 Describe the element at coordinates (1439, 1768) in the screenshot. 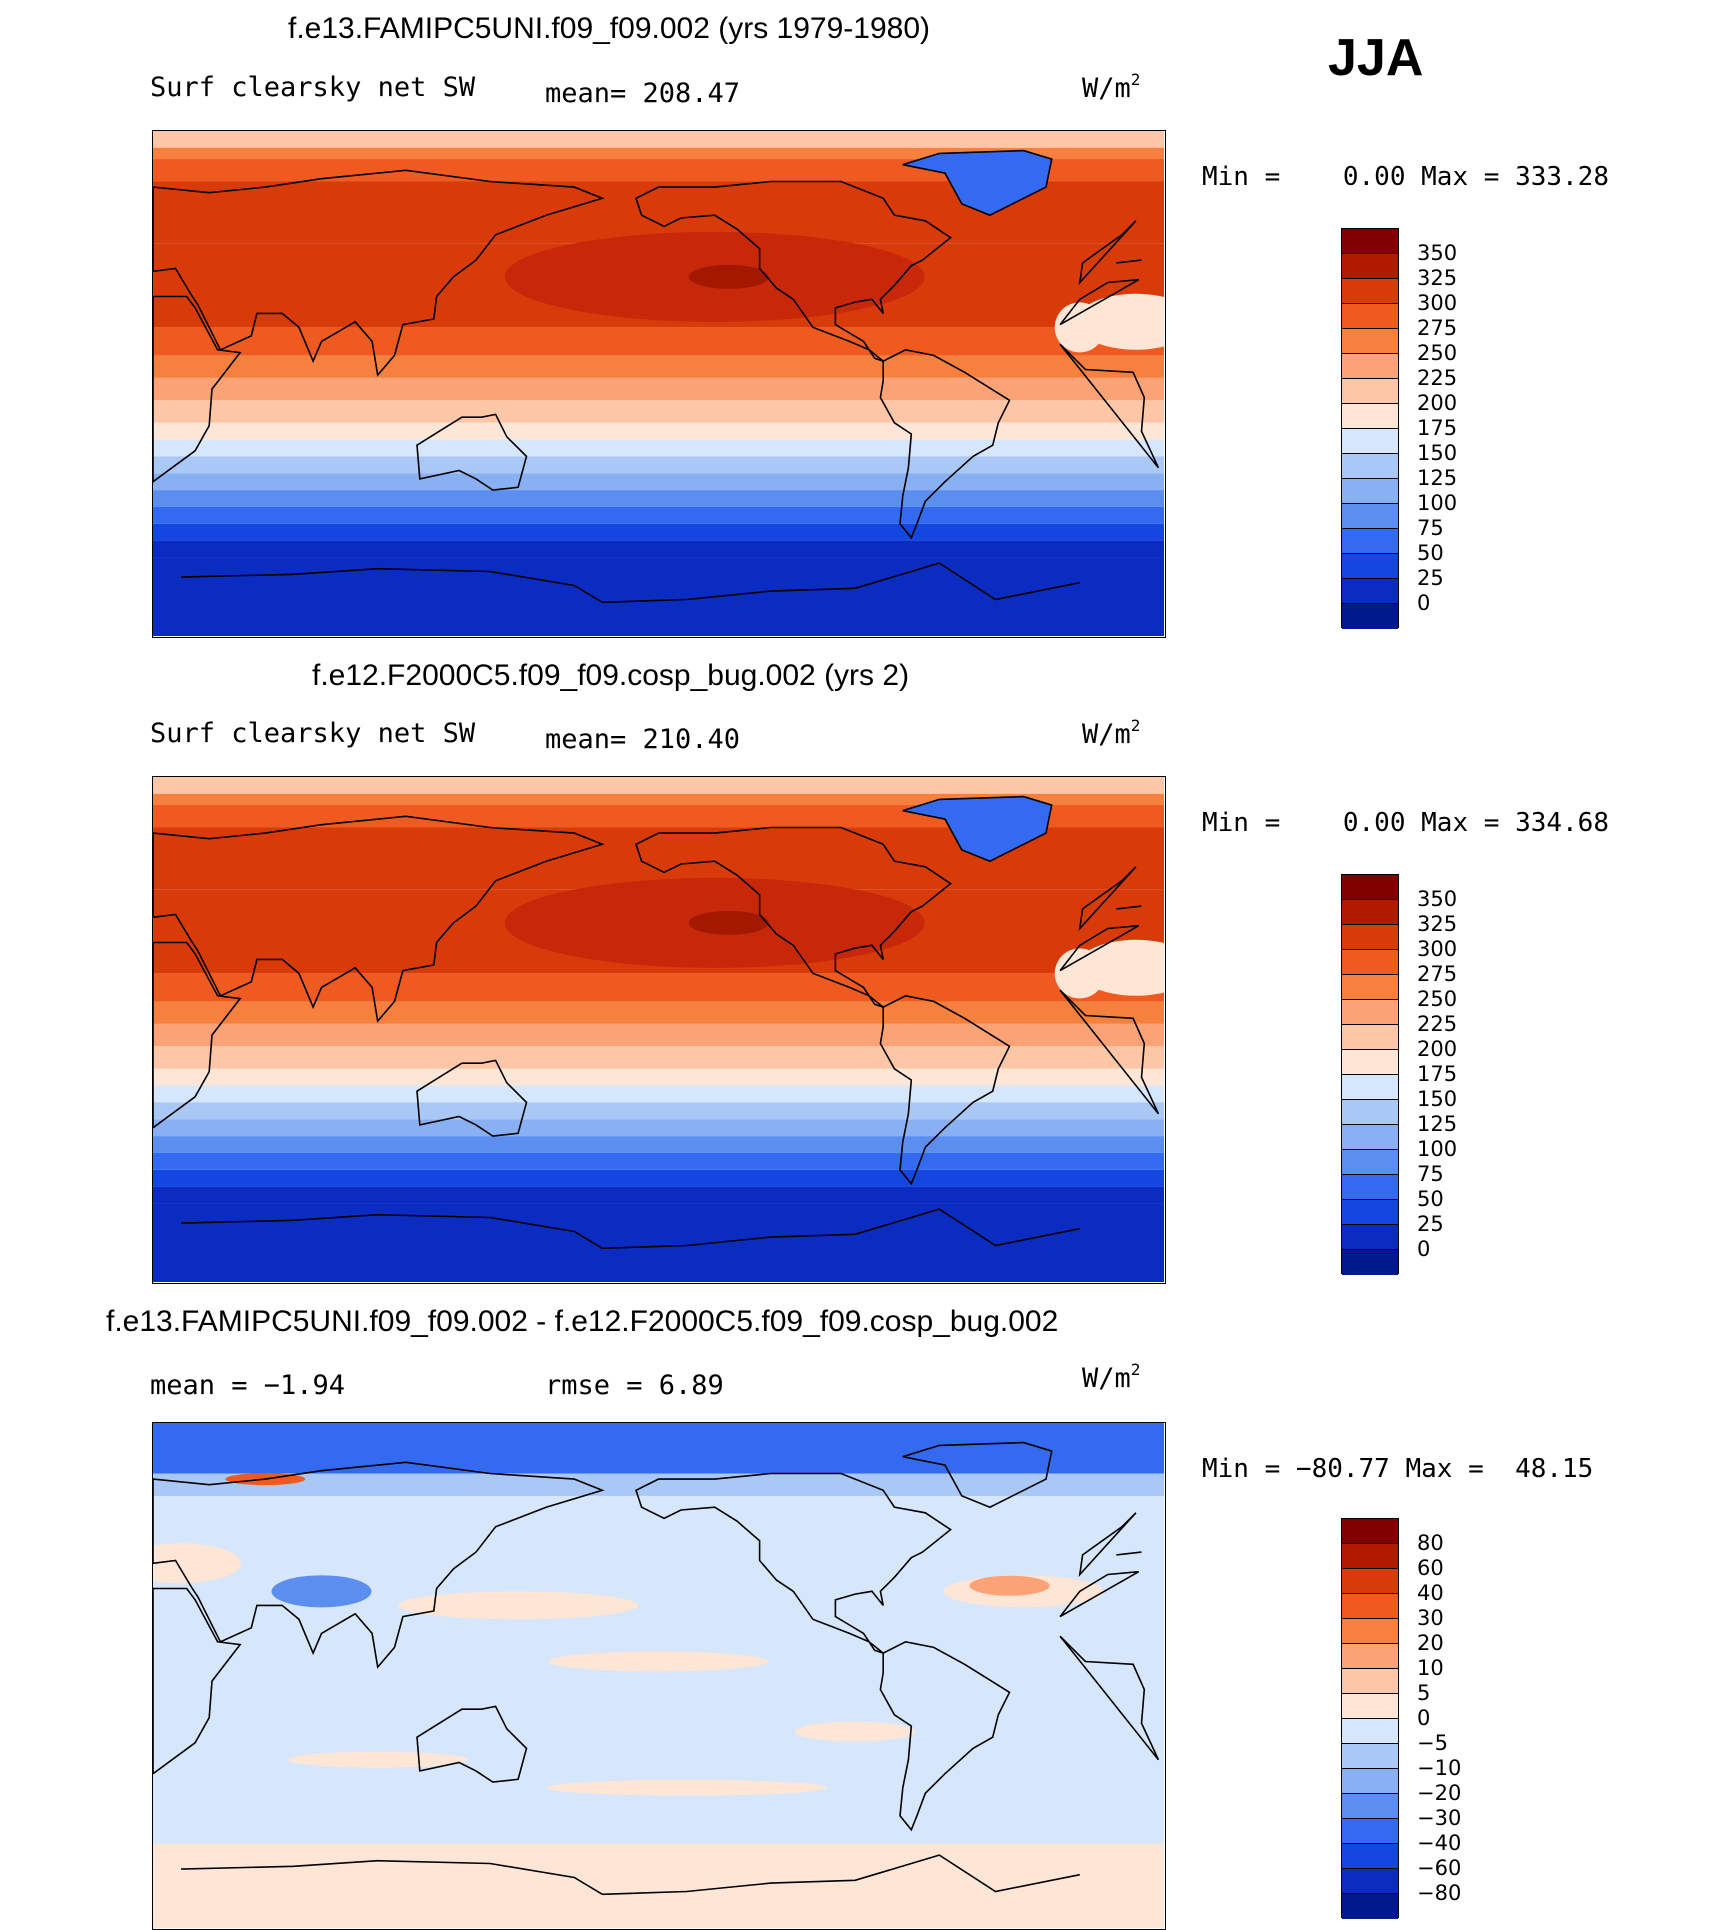

I see `colorbar-tick-label: −10` at that location.